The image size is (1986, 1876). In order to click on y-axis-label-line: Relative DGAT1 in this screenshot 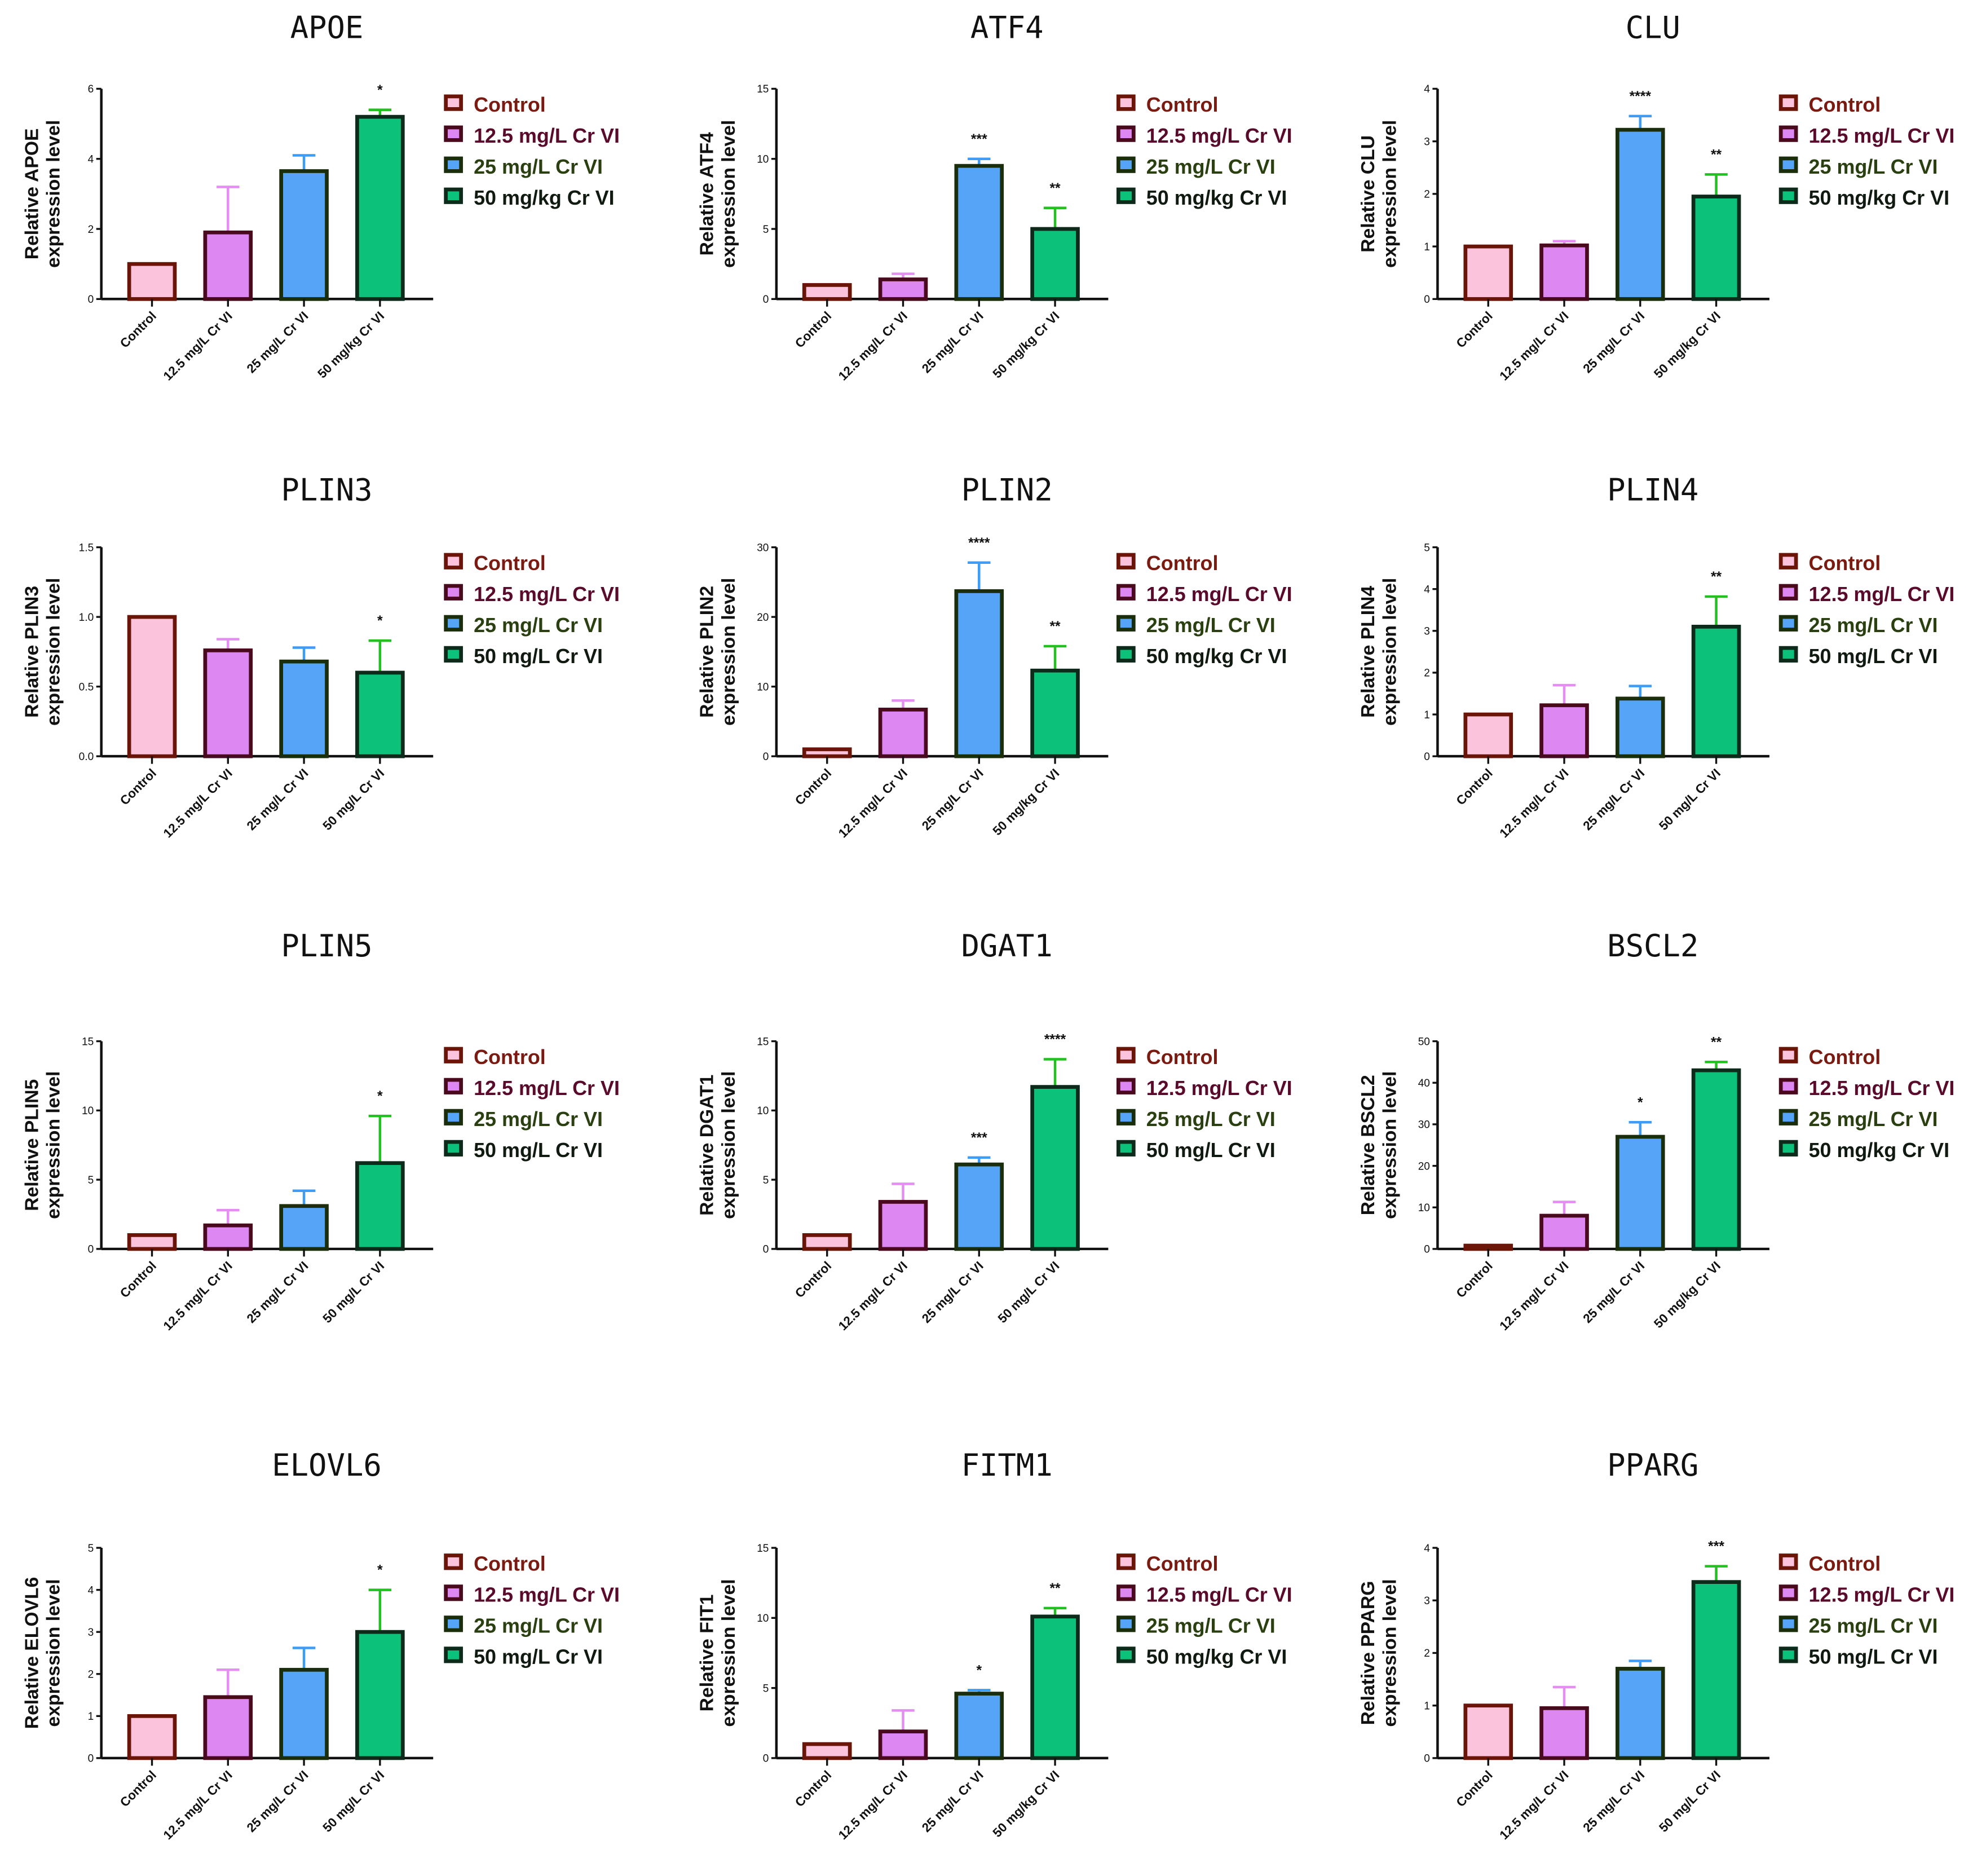, I will do `click(707, 1145)`.